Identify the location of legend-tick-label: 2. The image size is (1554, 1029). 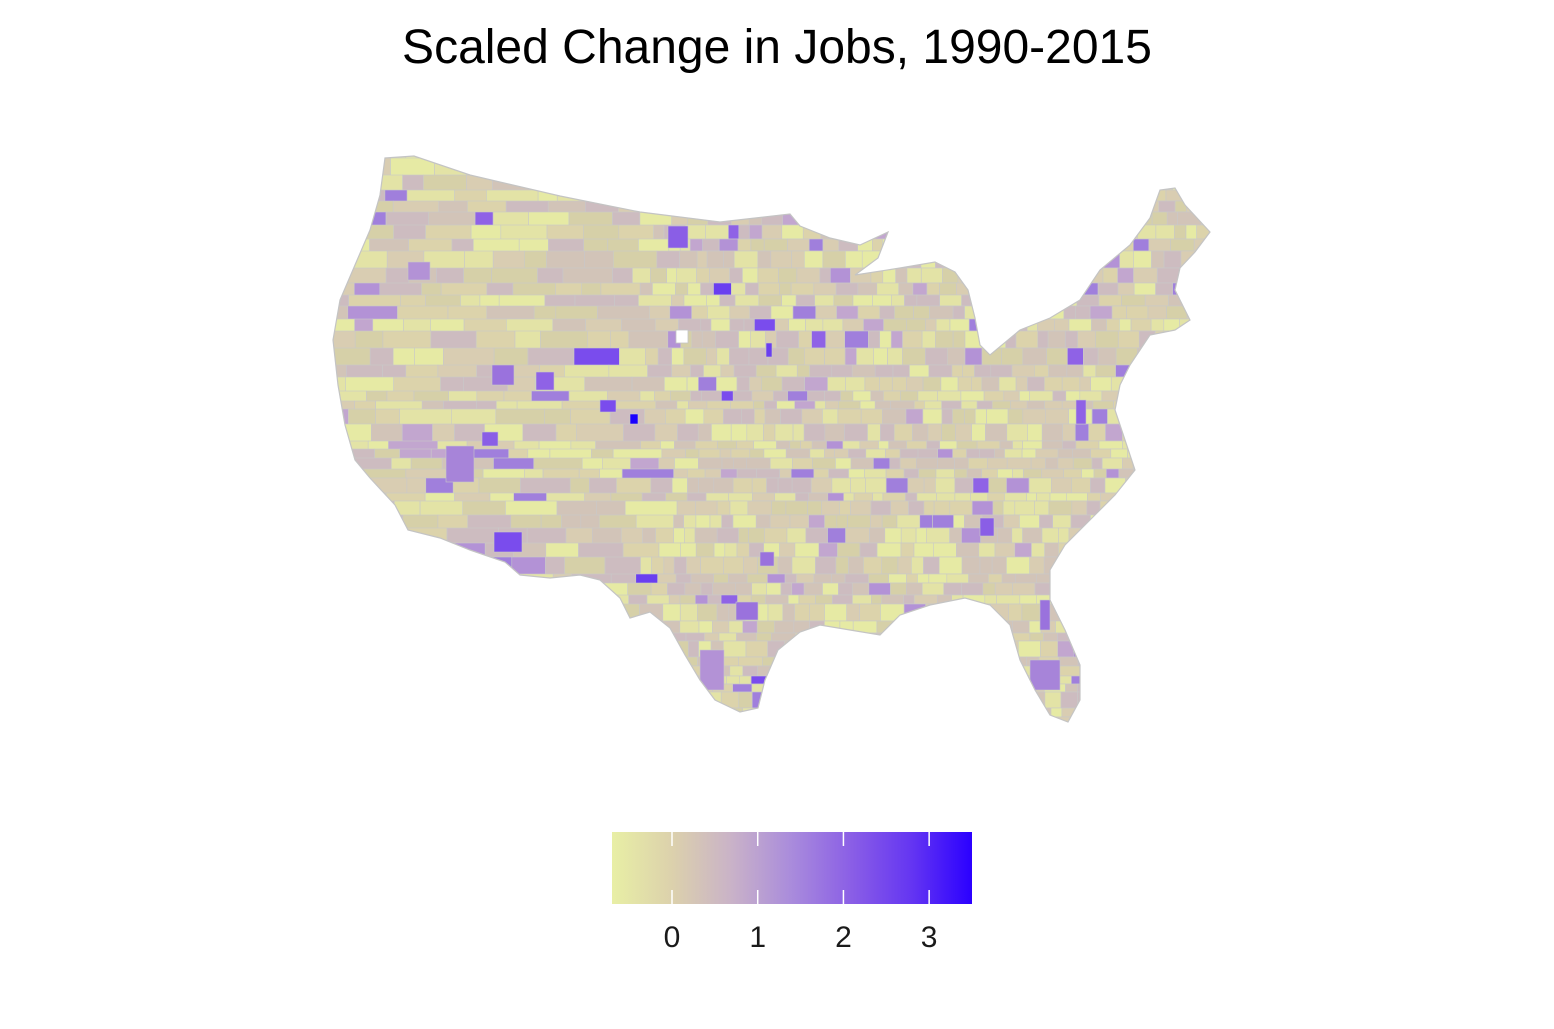
(843, 937).